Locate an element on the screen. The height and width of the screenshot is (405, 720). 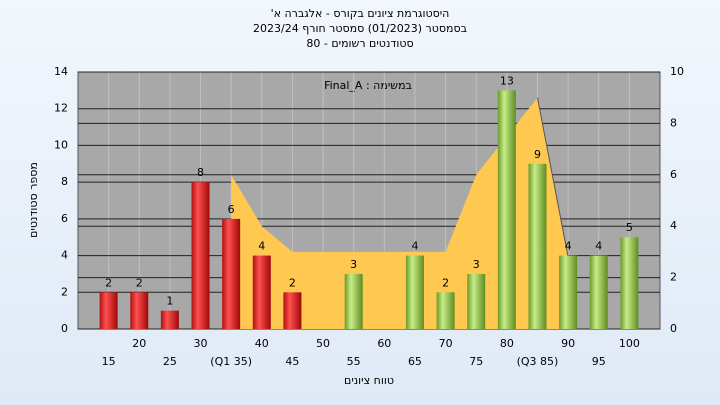
x-tick-label: 25 is located at coordinates (170, 361).